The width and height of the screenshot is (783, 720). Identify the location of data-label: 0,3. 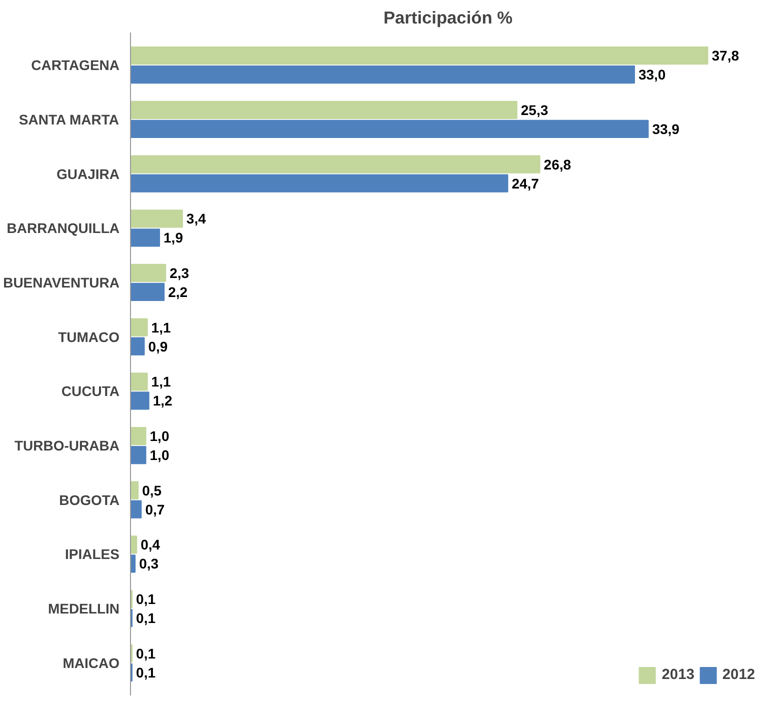
(149, 564).